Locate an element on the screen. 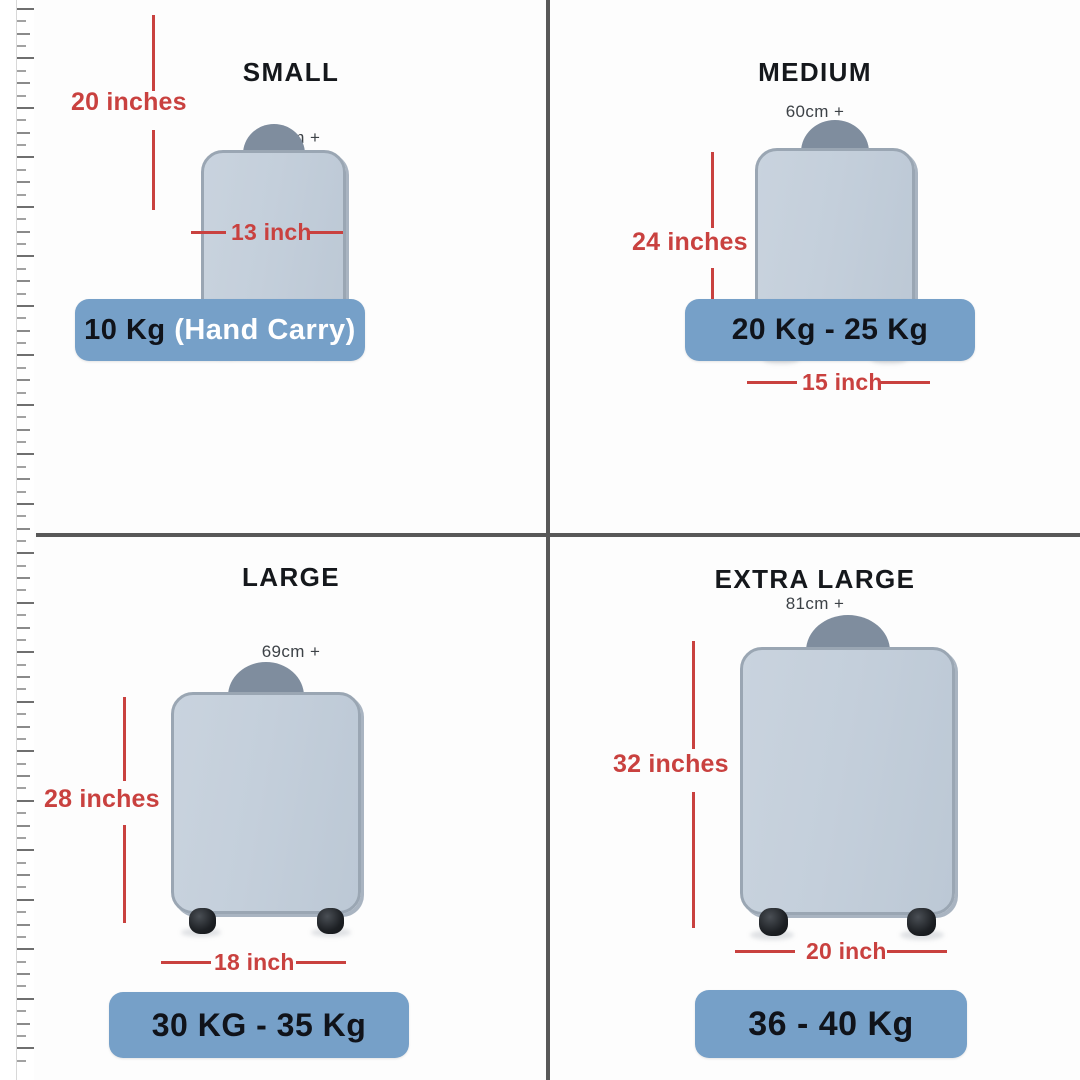 This screenshot has width=1080, height=1080. ruler-spine is located at coordinates (16, 540).